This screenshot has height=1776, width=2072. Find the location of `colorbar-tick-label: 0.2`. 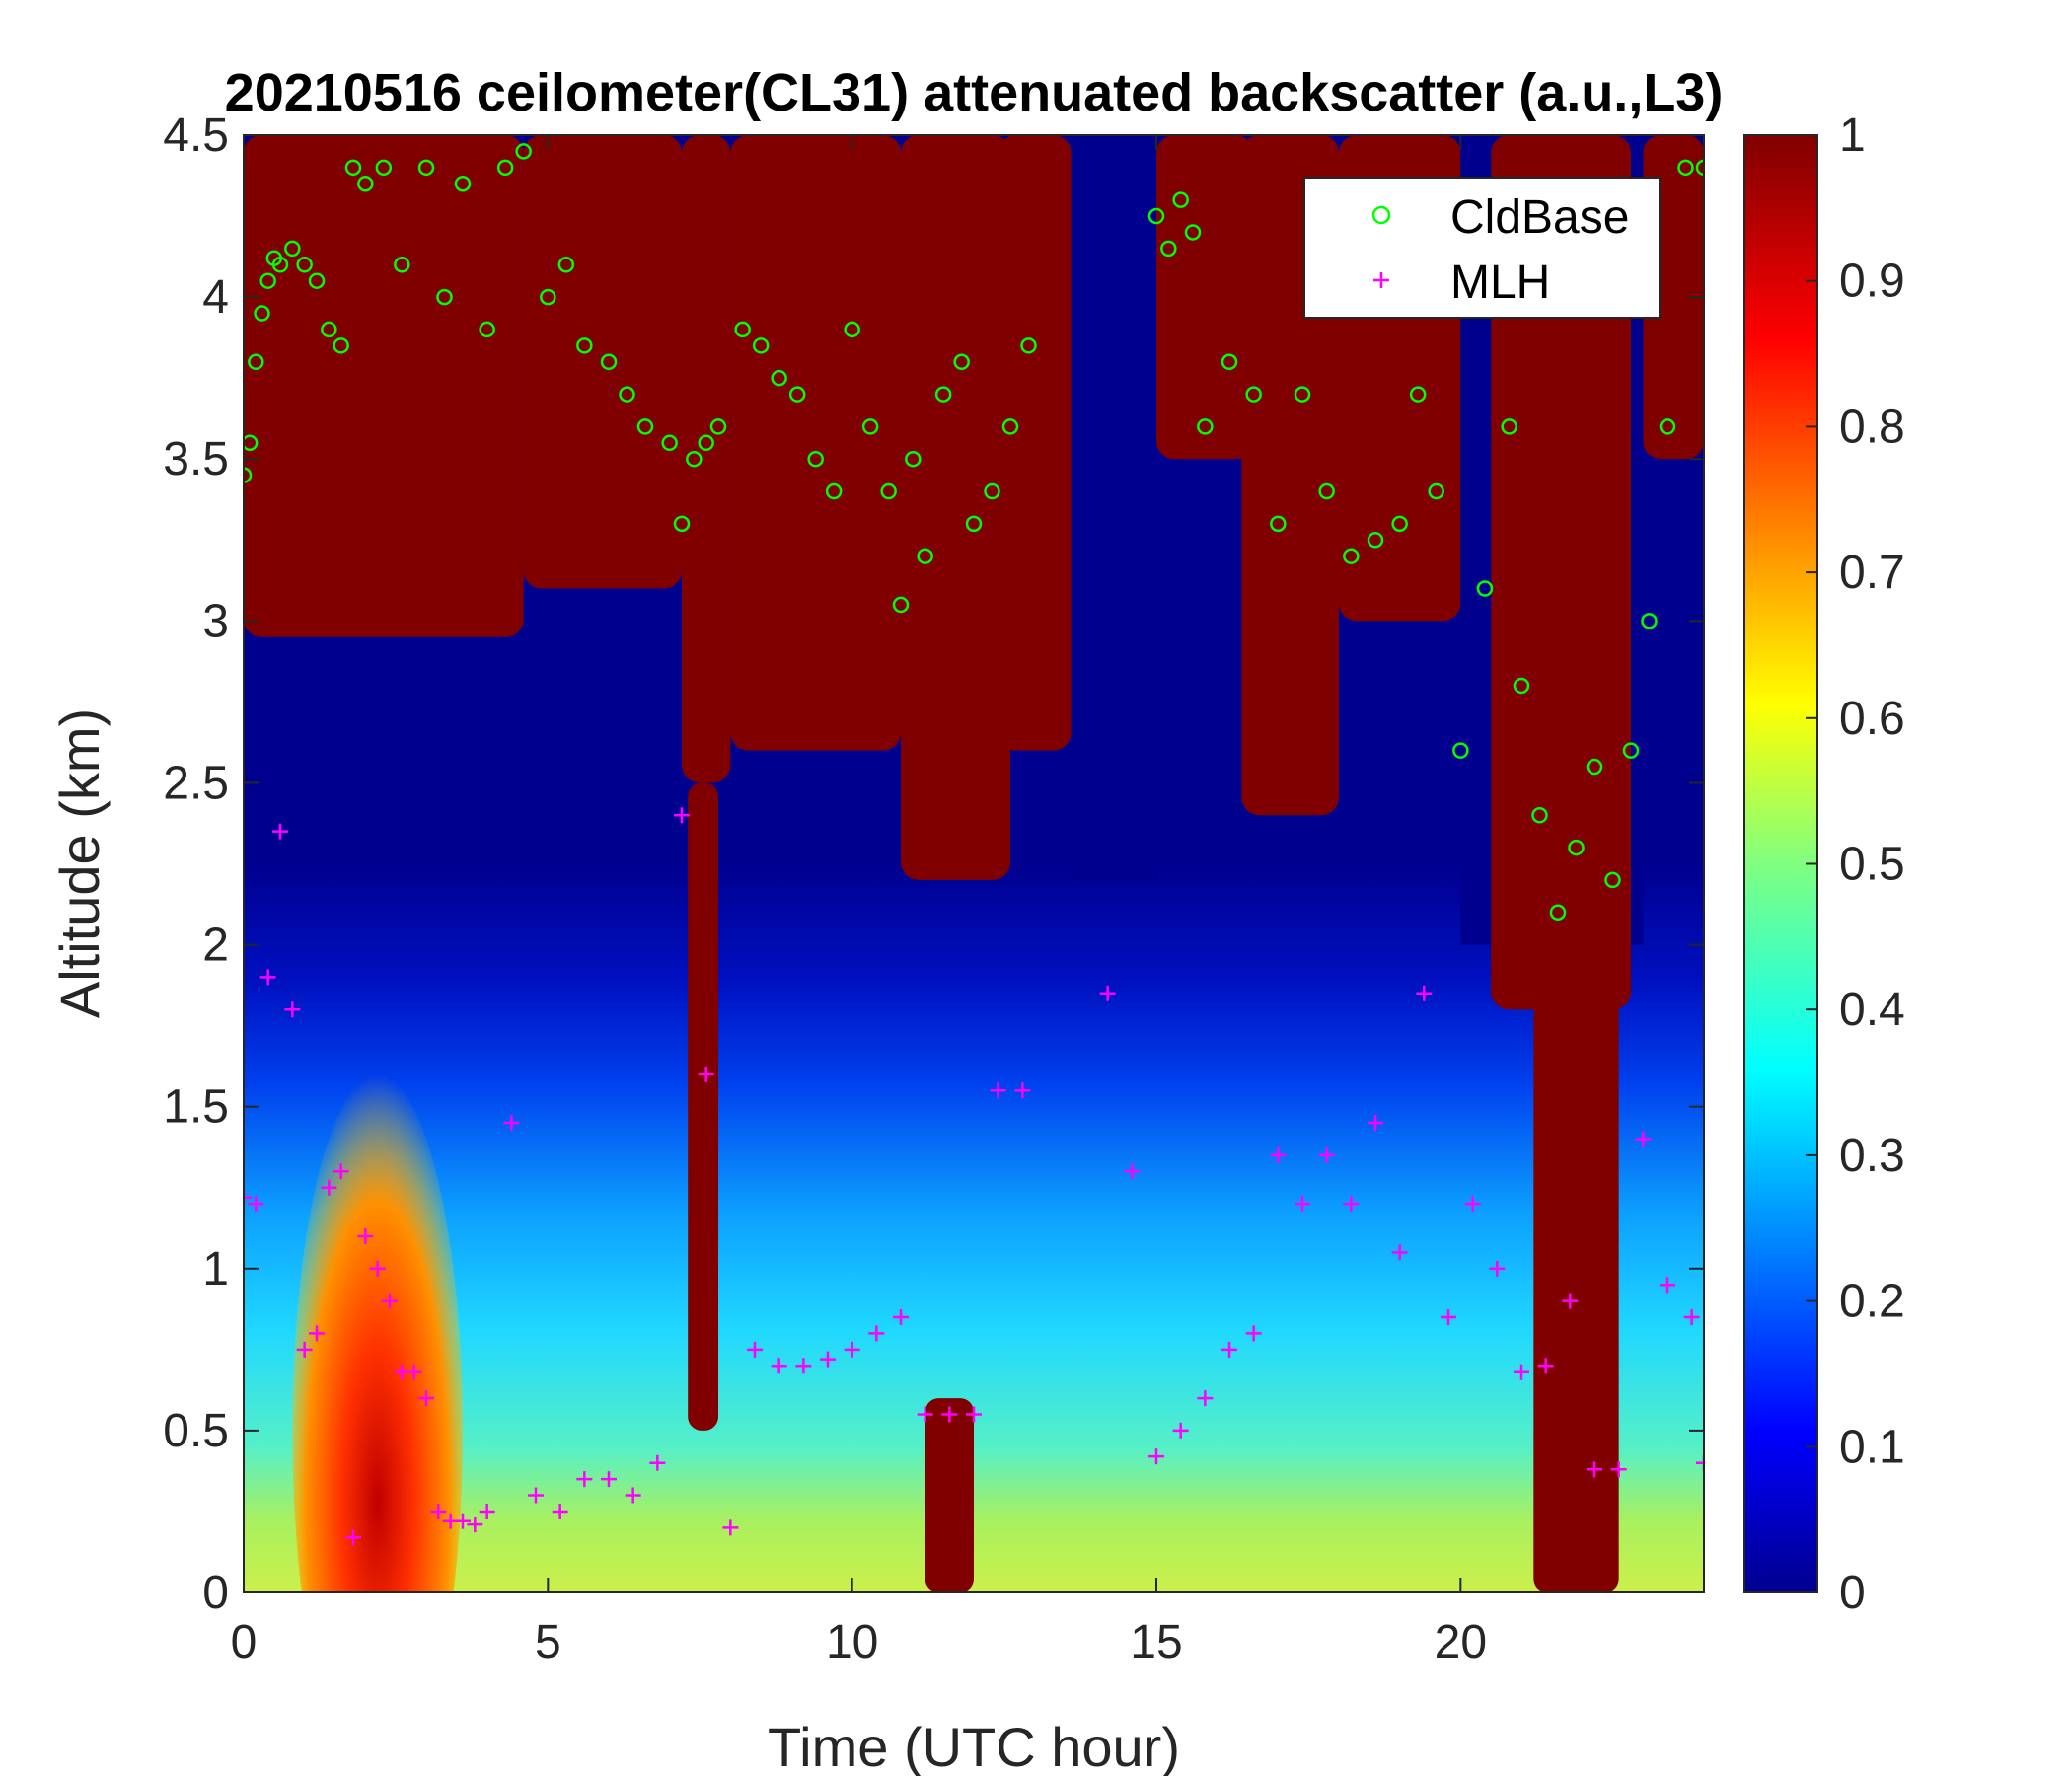

colorbar-tick-label: 0.2 is located at coordinates (1872, 1302).